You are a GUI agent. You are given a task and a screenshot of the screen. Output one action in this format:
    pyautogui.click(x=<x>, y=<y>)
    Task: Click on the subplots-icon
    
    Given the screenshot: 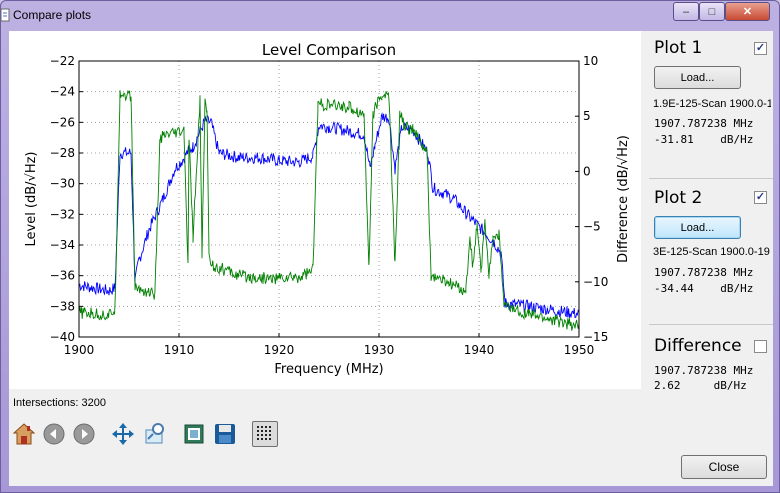 What is the action you would take?
    pyautogui.click(x=194, y=434)
    